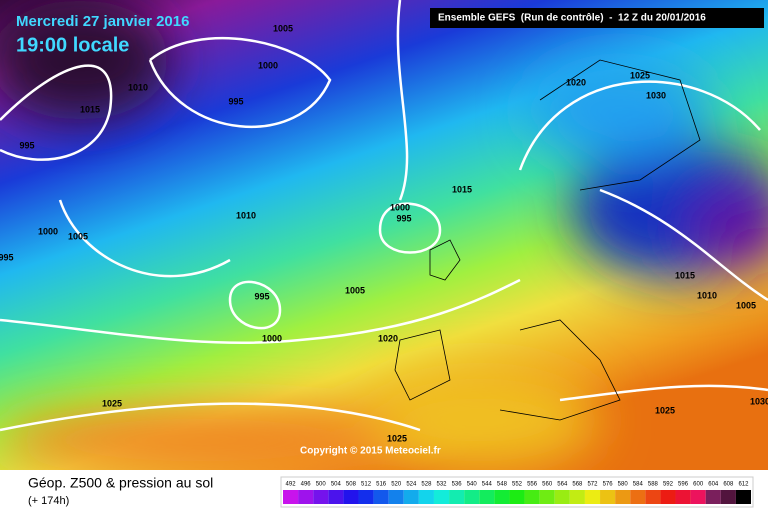 The image size is (768, 517). Describe the element at coordinates (351, 485) in the screenshot. I see `scale-label: 508` at that location.